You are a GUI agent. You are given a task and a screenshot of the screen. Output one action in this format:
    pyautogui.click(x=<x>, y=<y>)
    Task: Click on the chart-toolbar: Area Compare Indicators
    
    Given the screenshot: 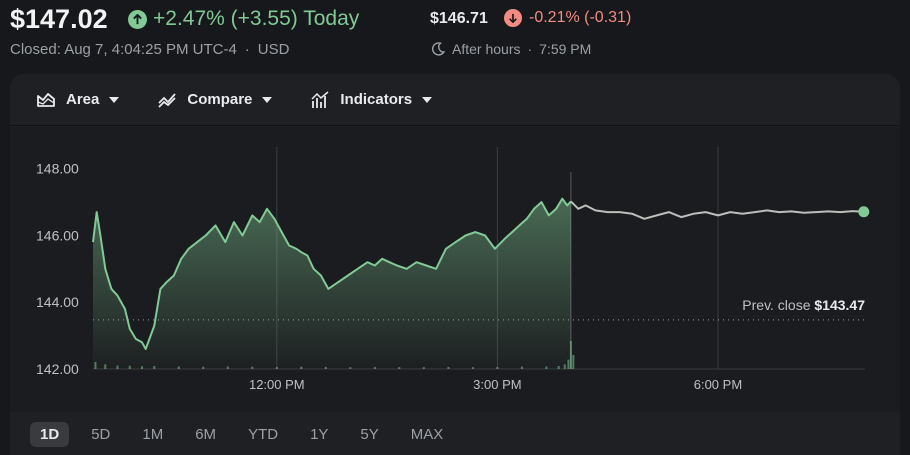 What is the action you would take?
    pyautogui.click(x=455, y=100)
    